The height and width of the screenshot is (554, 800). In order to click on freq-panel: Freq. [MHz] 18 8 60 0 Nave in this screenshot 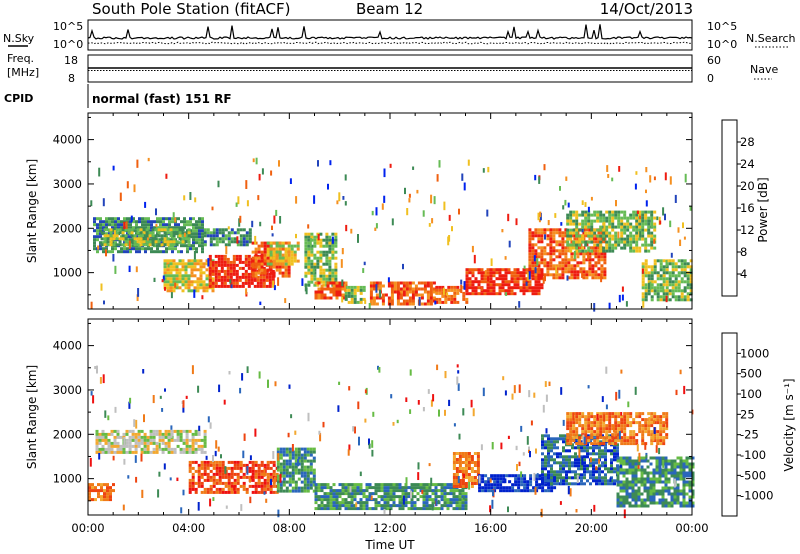, I will do `click(392, 68)`.